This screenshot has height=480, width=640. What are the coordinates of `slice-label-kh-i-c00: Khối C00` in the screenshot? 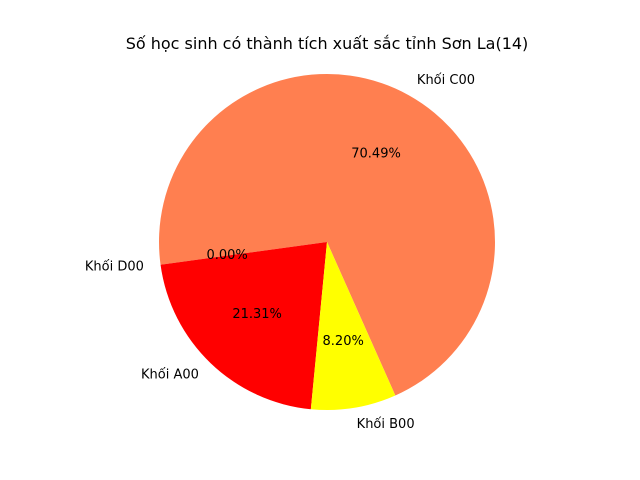 It's located at (446, 80).